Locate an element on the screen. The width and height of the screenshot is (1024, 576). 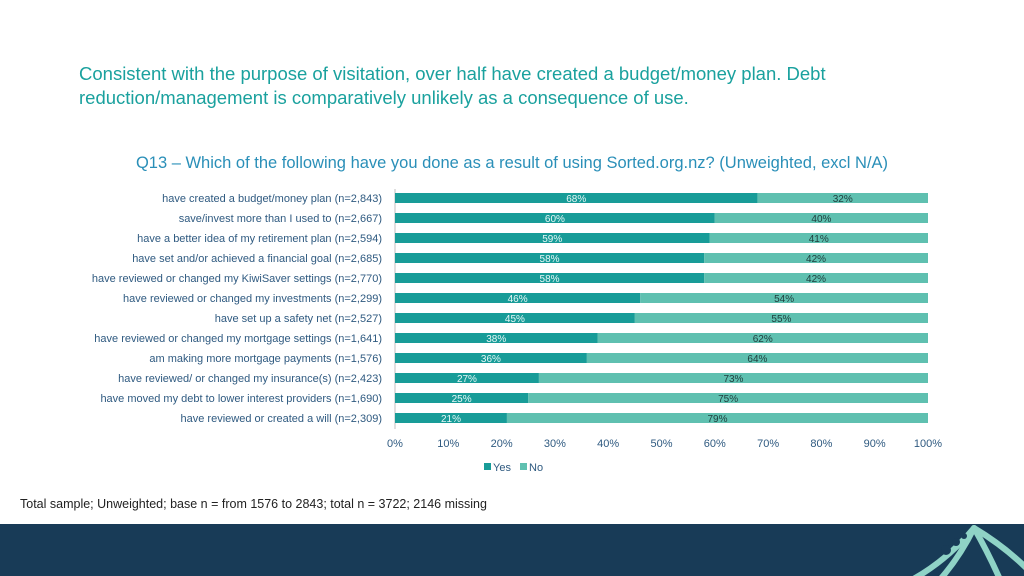
x-tick-label: 100% is located at coordinates (928, 444).